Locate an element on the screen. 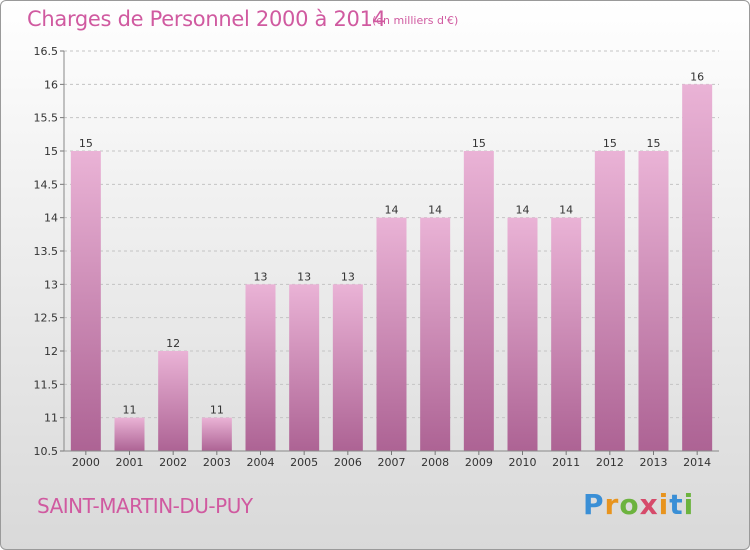  bar-2011 is located at coordinates (566, 334).